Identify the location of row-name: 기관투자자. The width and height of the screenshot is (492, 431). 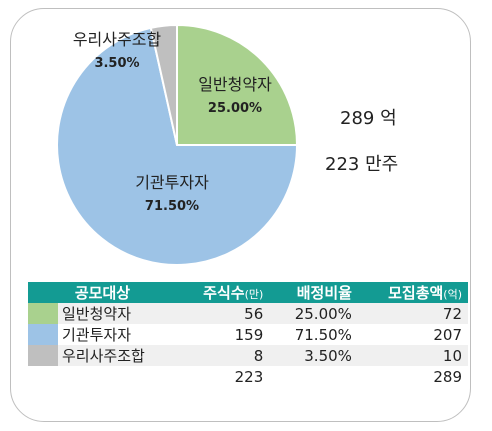
(97, 335).